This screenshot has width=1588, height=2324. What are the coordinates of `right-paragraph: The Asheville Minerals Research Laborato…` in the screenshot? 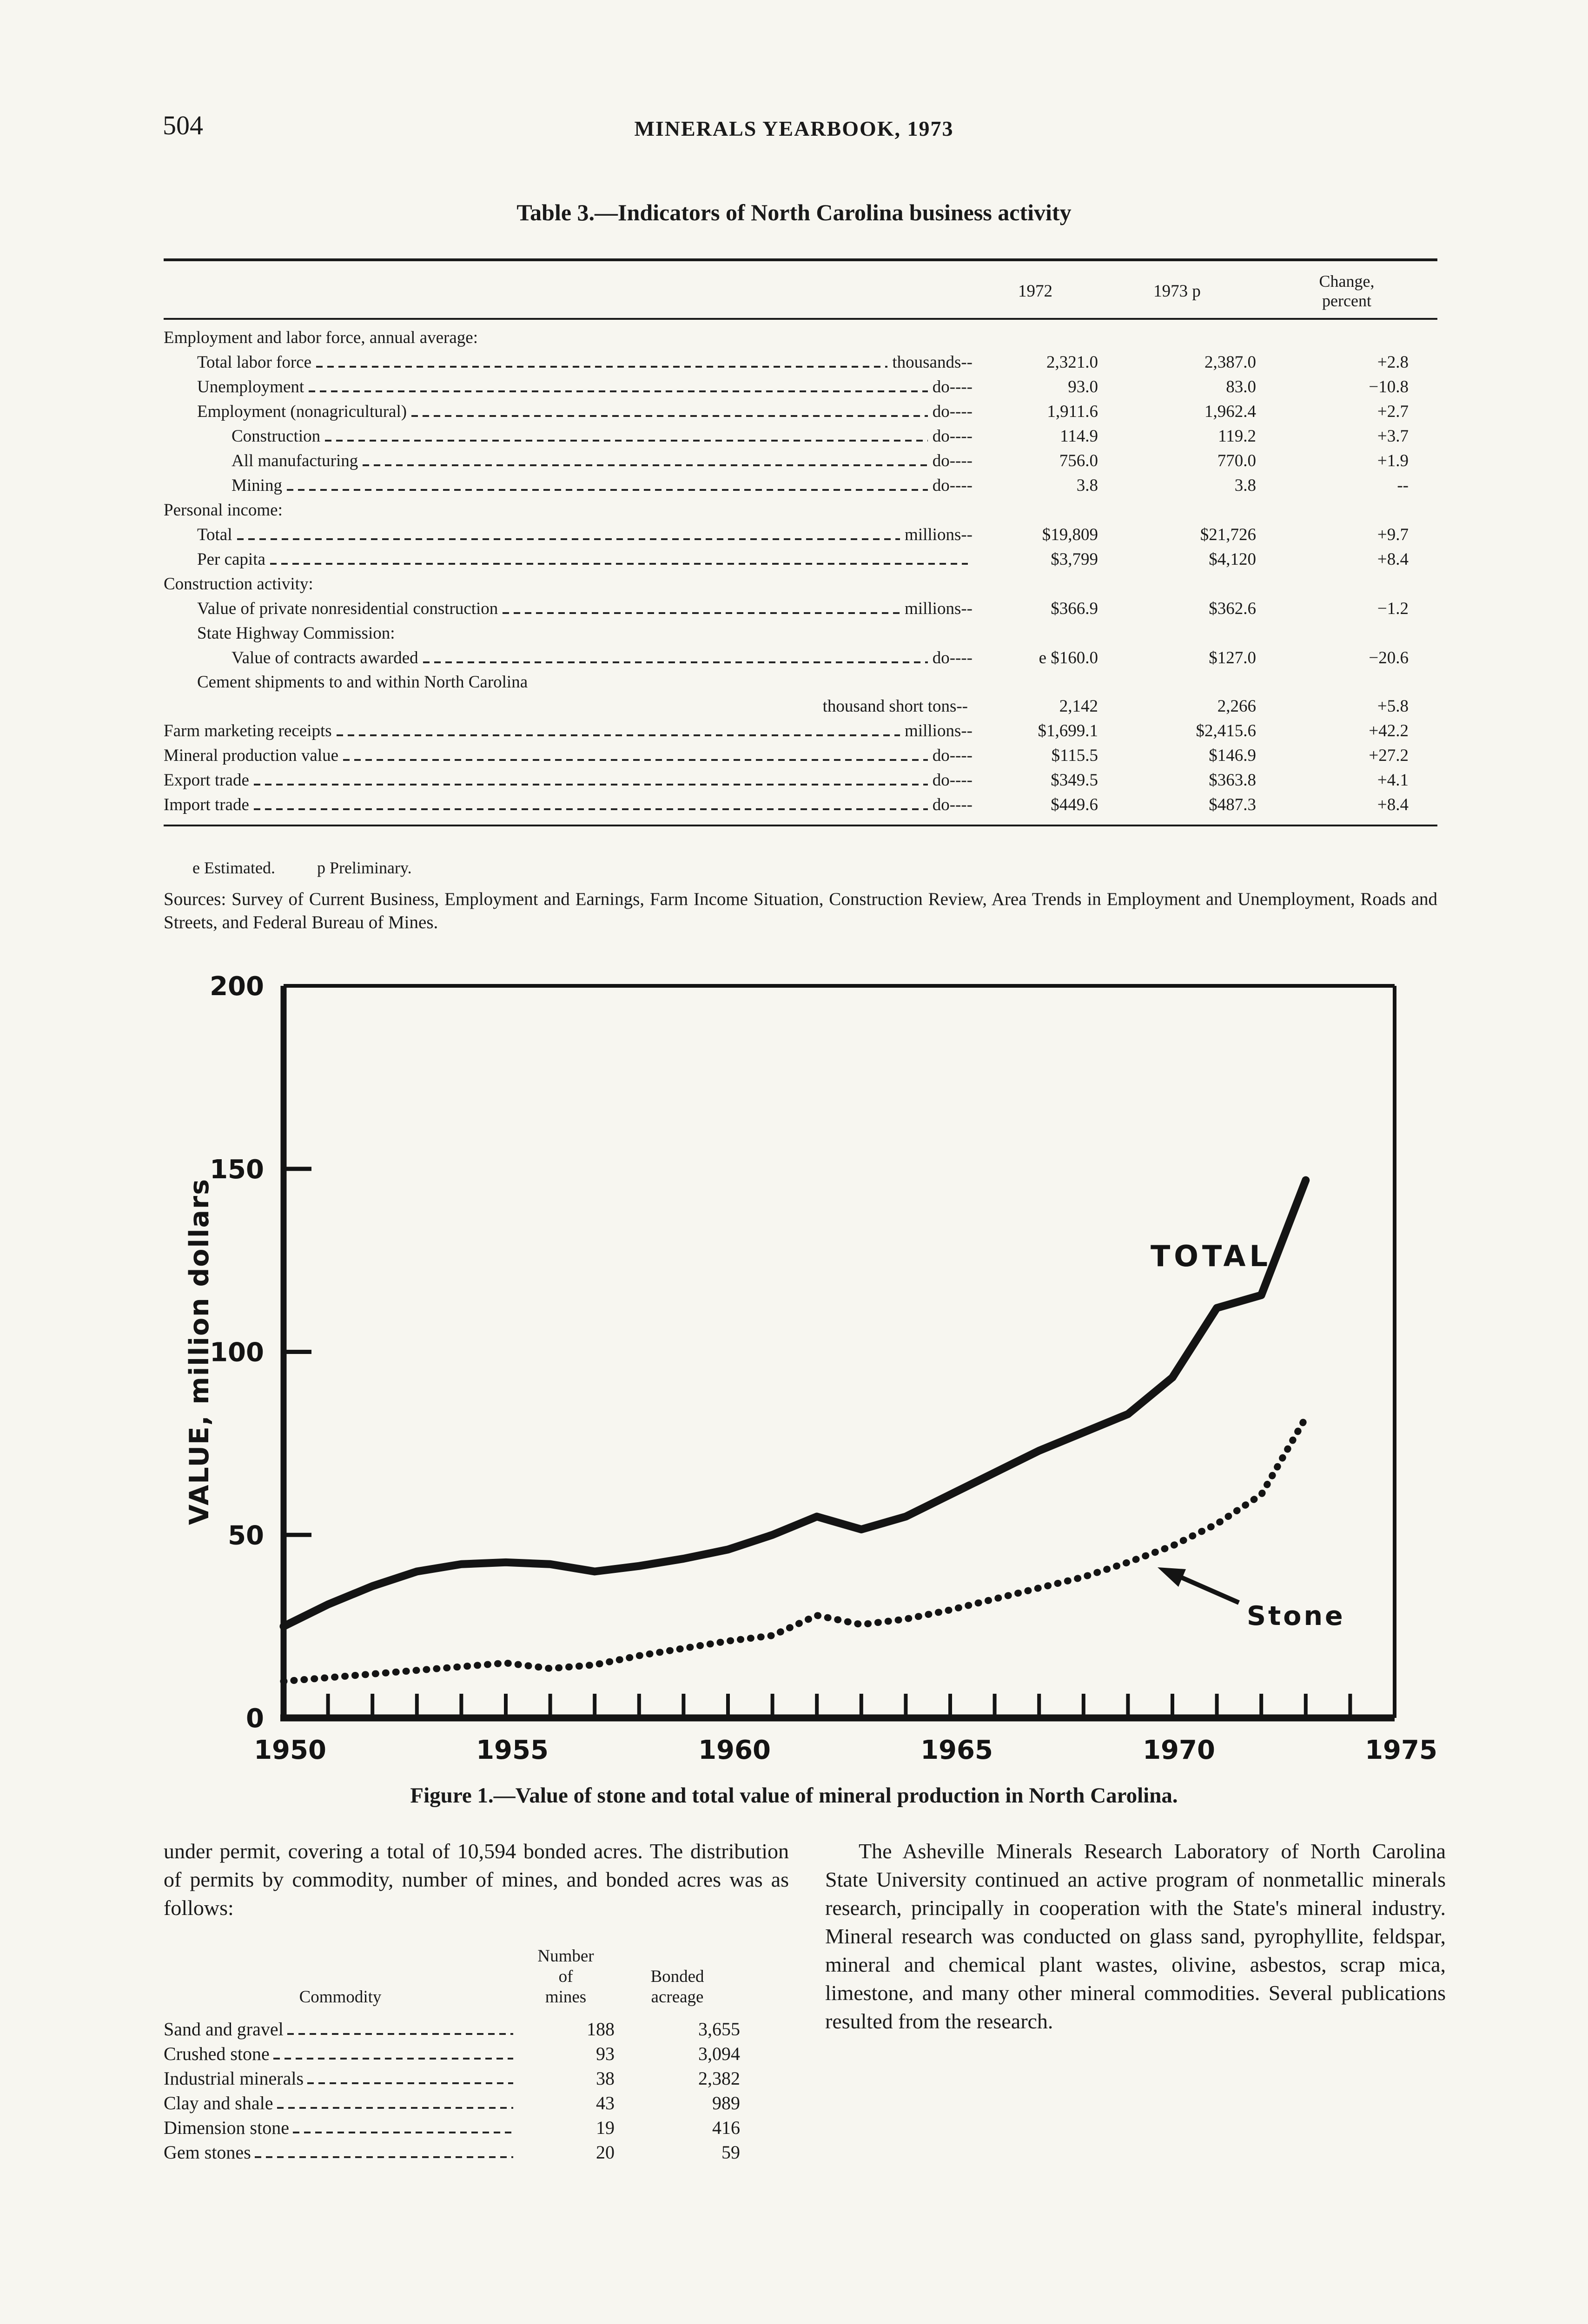 It's located at (1135, 1936).